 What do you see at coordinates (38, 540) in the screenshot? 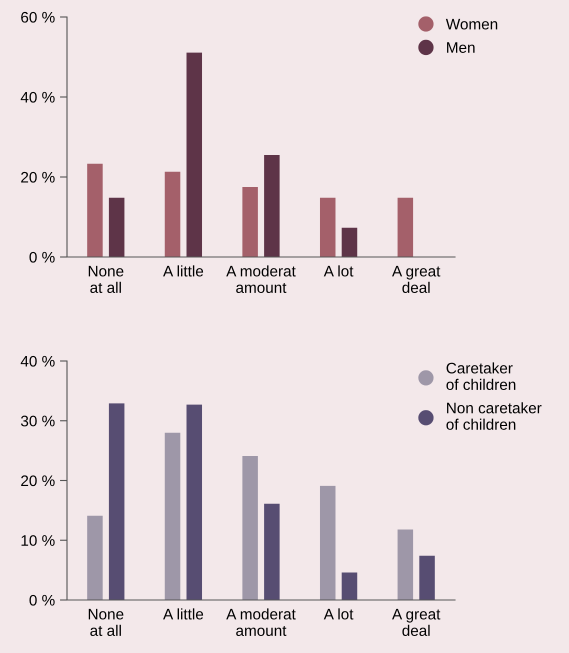
I see `y-tick-label: 10 %` at bounding box center [38, 540].